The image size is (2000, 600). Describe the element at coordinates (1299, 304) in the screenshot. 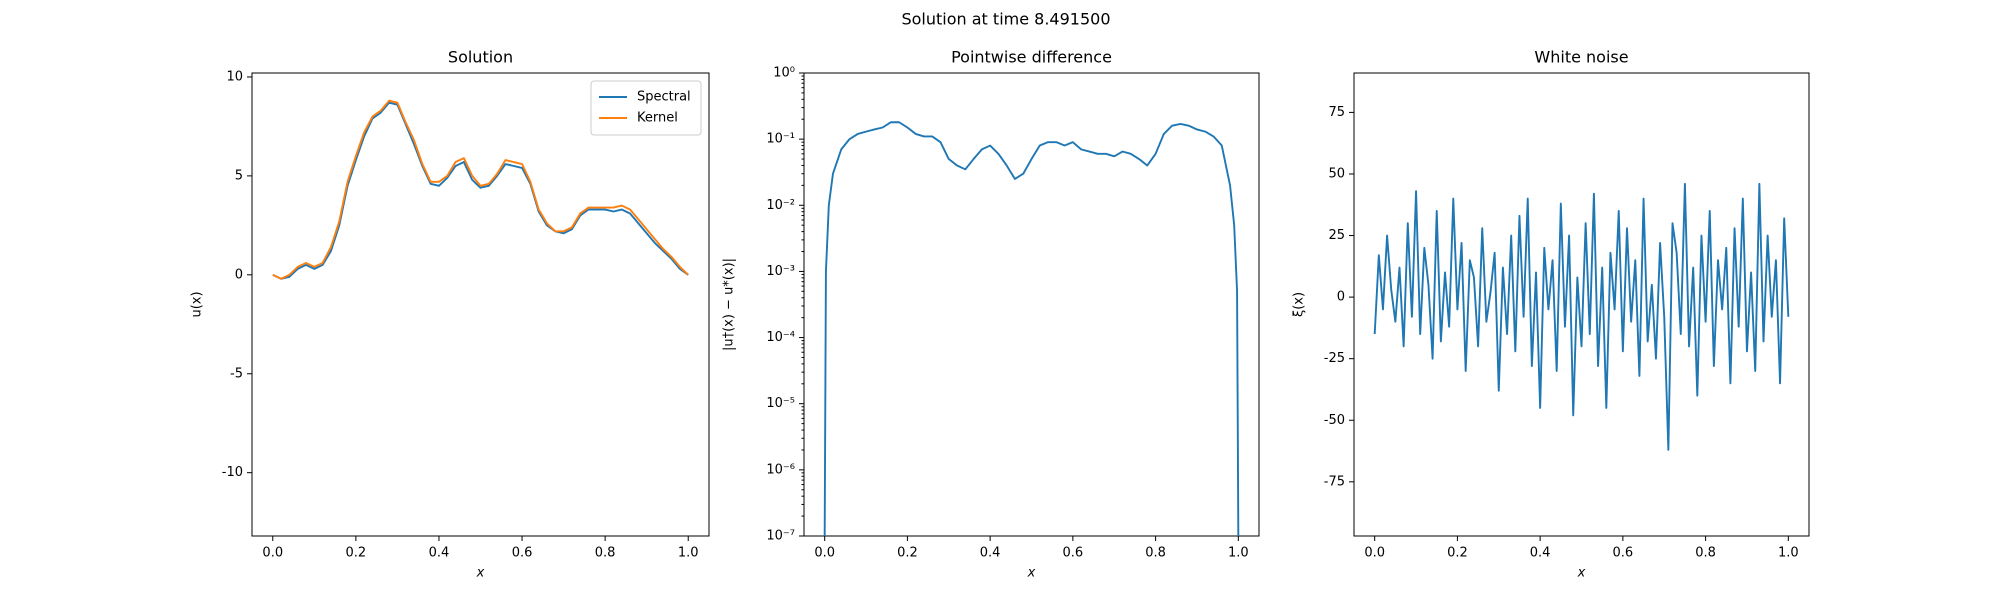

I see `y-axis-label: ξ(x)` at that location.